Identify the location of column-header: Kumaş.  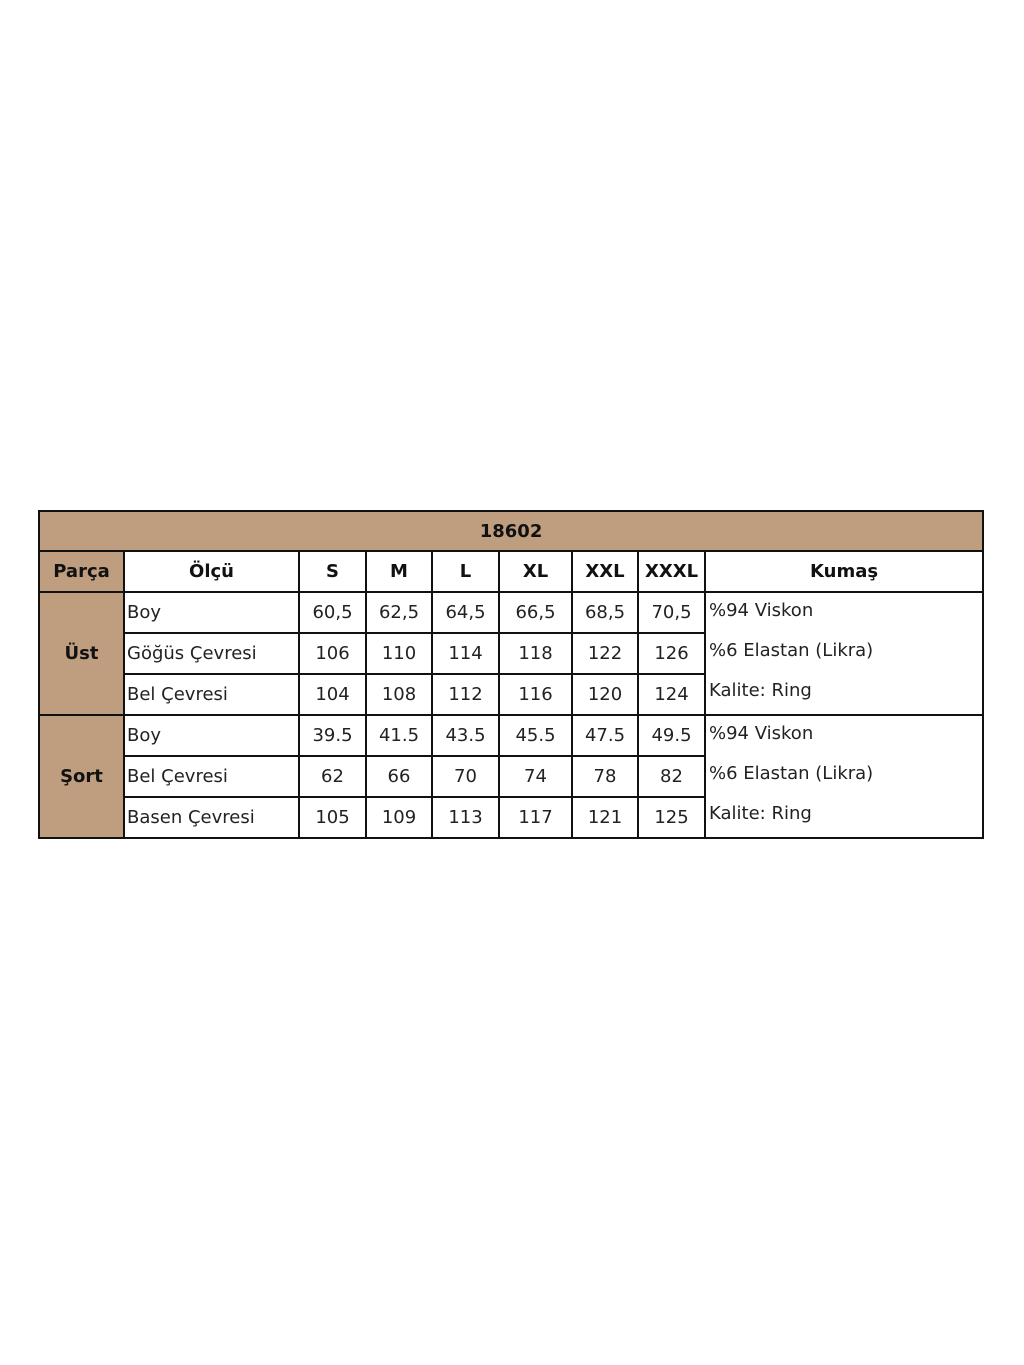
(844, 571).